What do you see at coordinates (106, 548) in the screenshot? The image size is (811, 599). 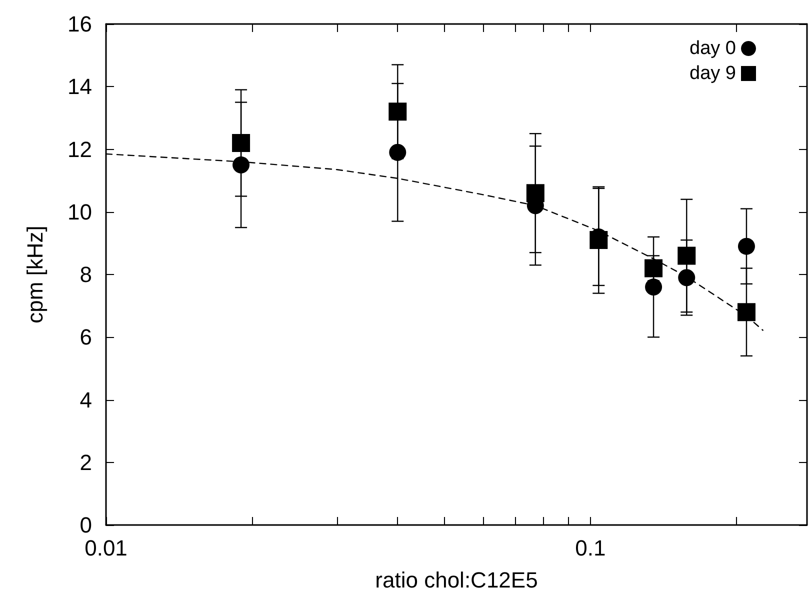 I see `x-tick-label: 0.01` at bounding box center [106, 548].